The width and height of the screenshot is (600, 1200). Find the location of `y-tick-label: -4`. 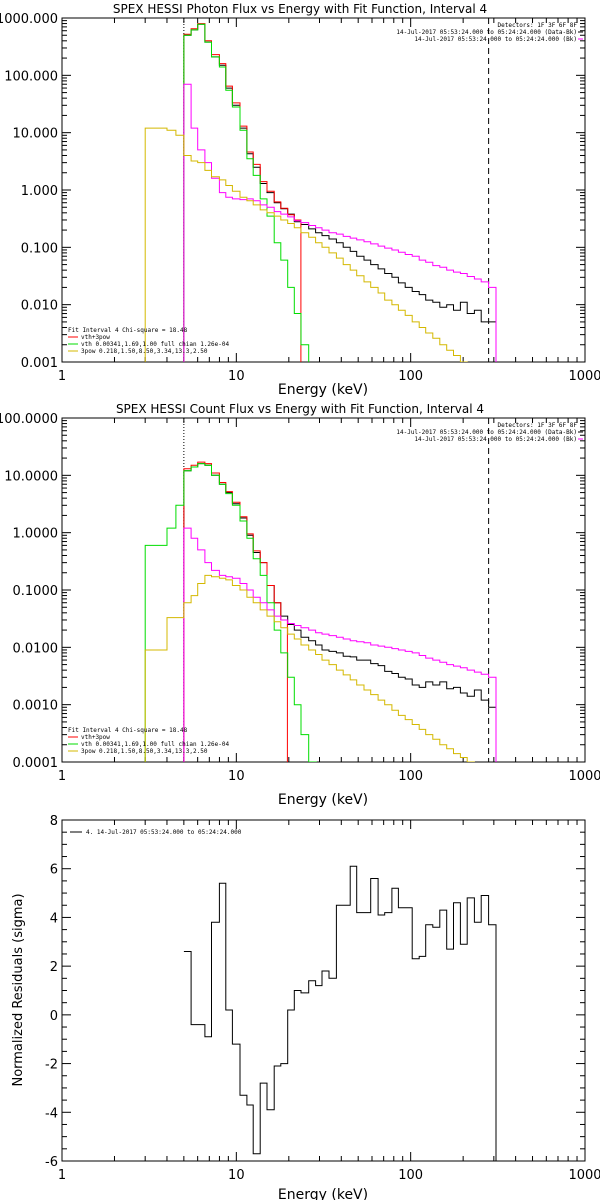

y-tick-label: -4 is located at coordinates (51, 1113).